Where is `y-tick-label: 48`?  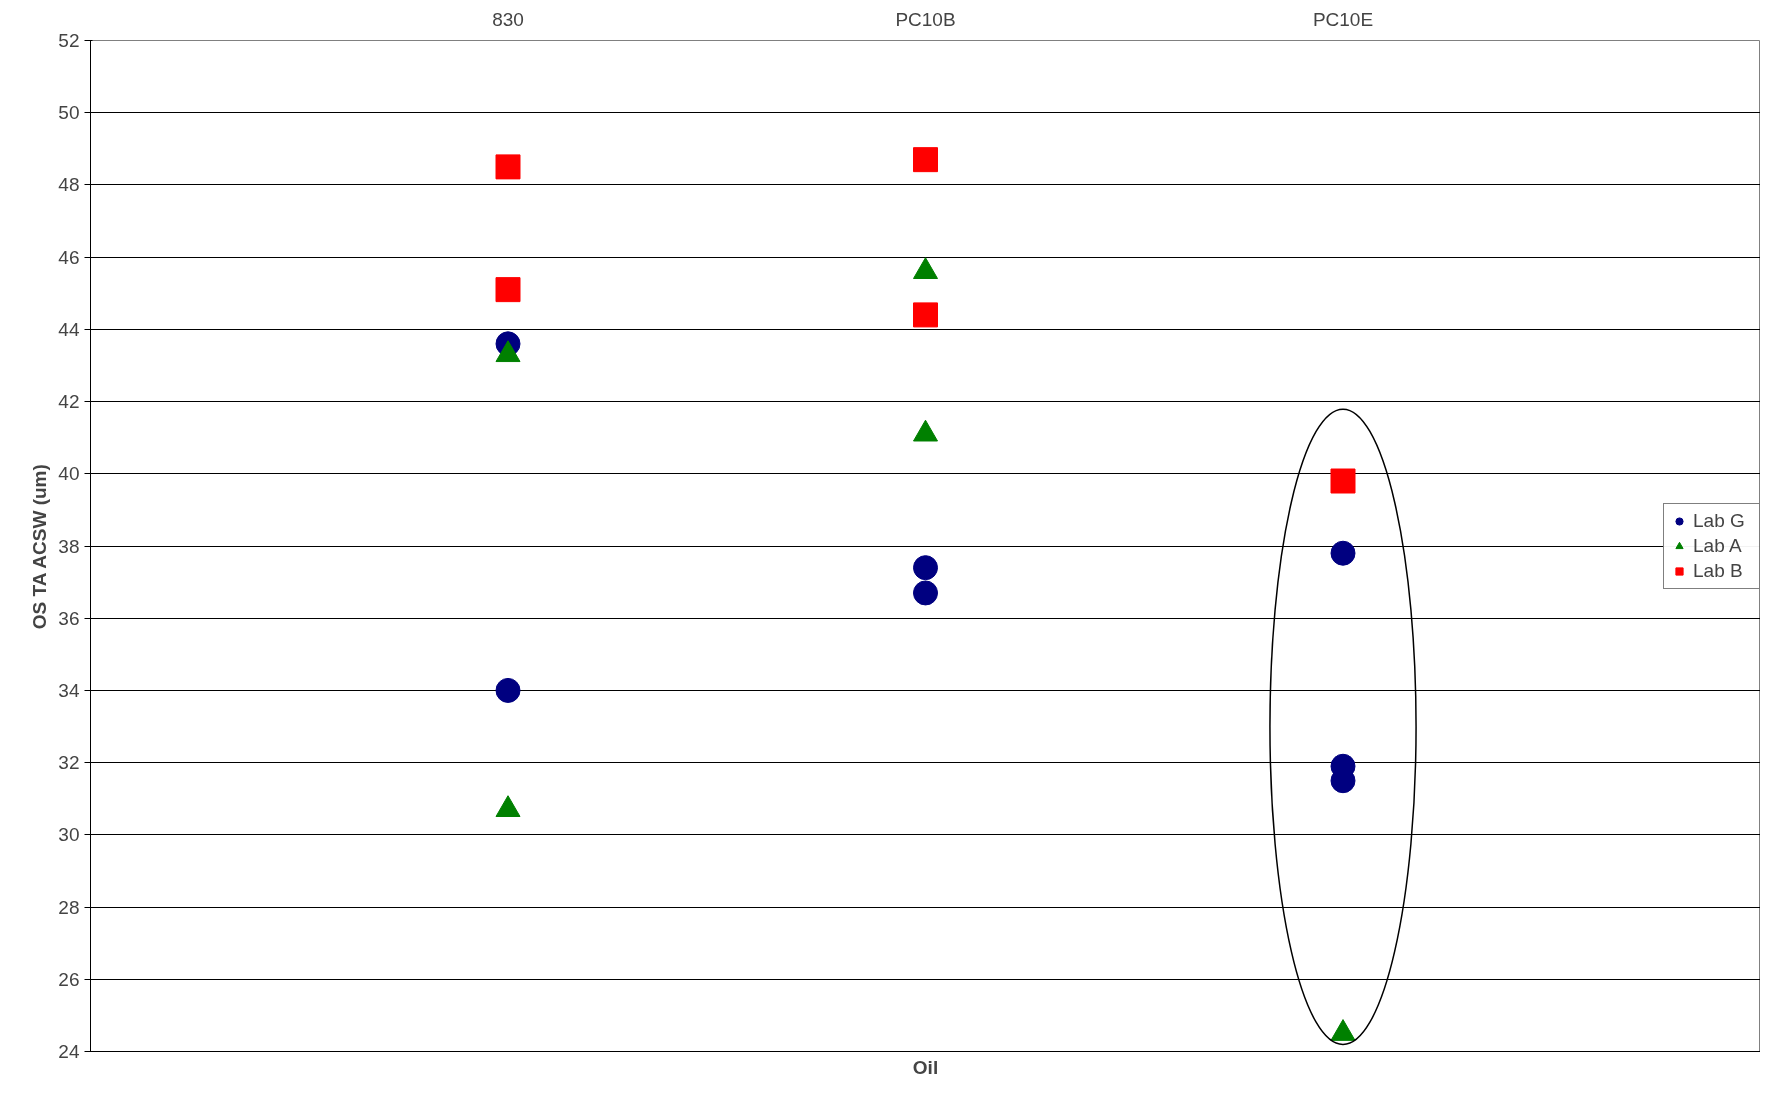 y-tick-label: 48 is located at coordinates (69, 185).